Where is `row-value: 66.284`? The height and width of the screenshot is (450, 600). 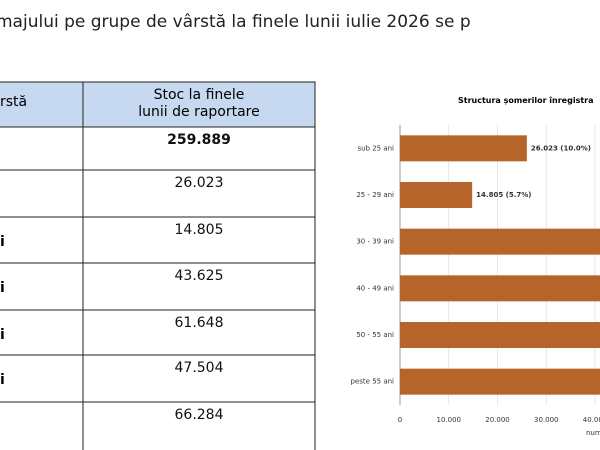 row-value: 66.284 is located at coordinates (199, 415).